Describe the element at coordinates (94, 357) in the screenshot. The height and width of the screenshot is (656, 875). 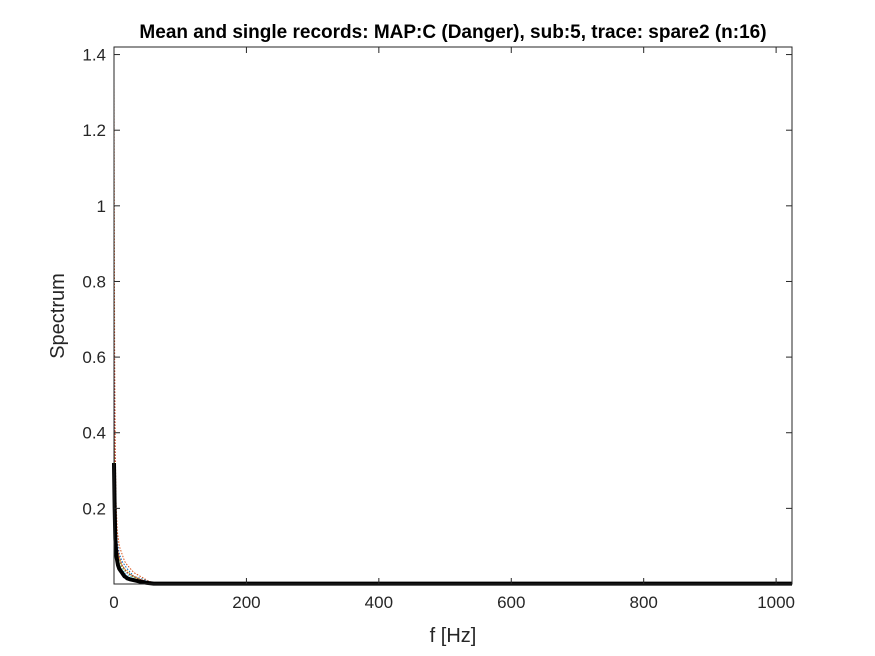
I see `y-tick-label: 0.6` at that location.